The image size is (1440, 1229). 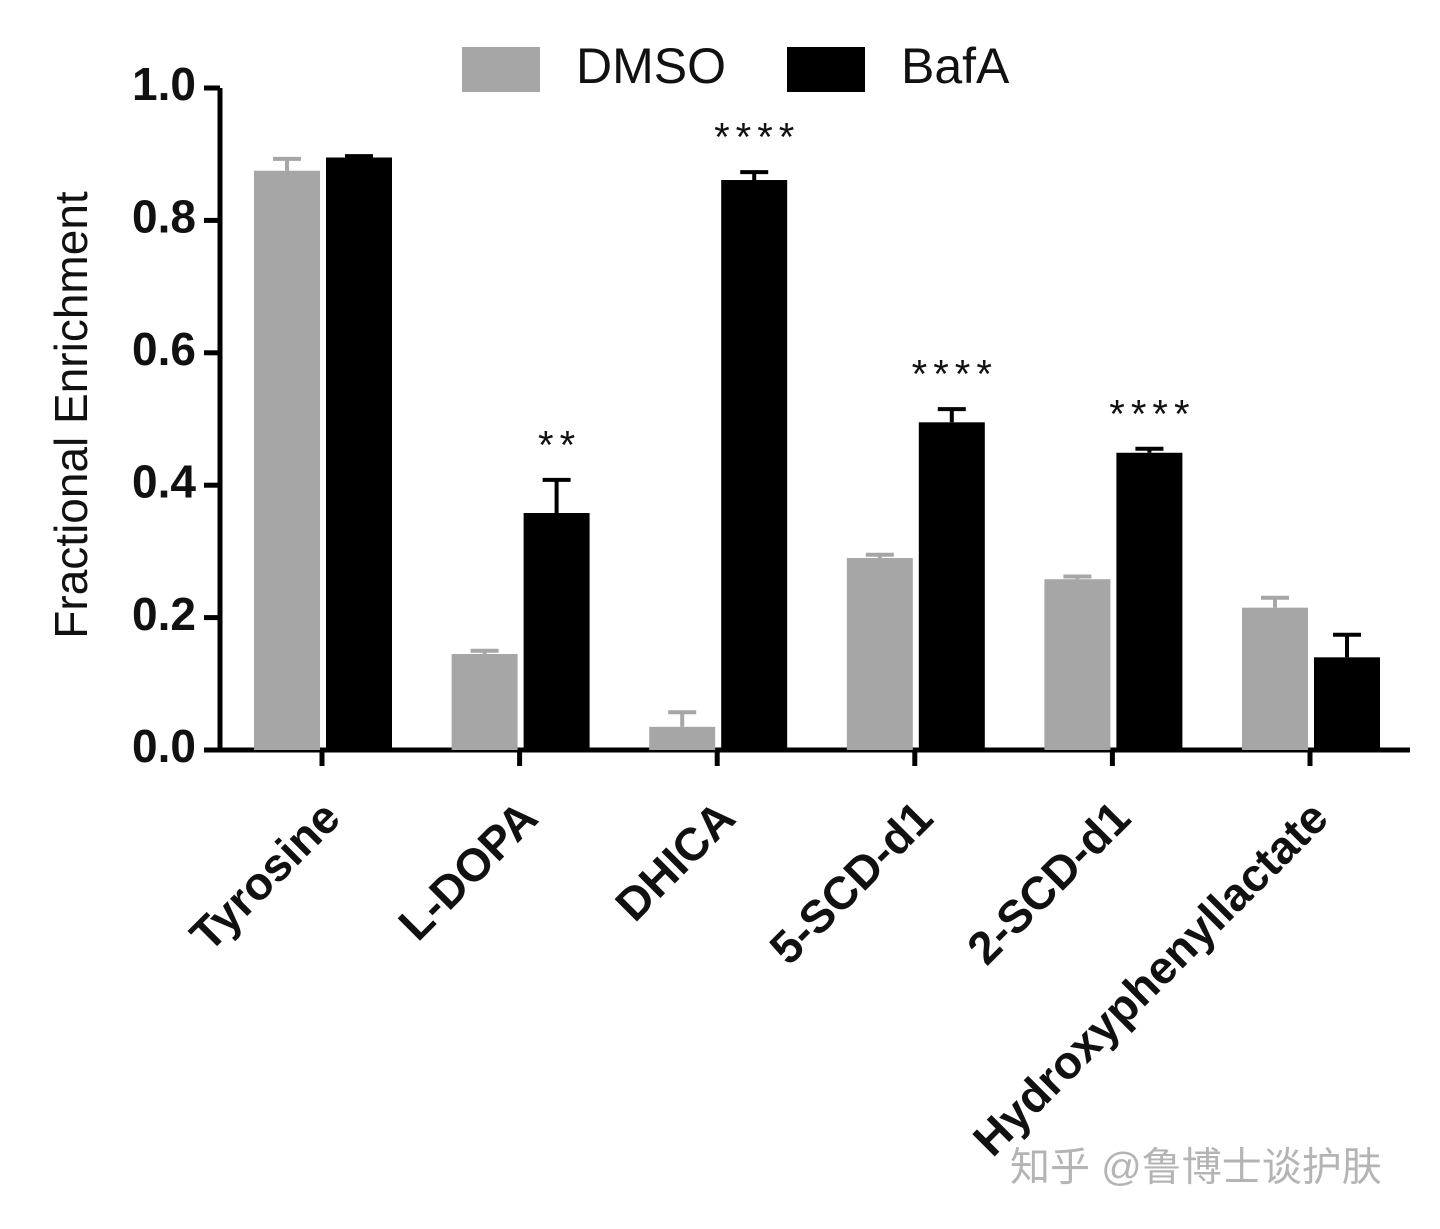 What do you see at coordinates (1150, 978) in the screenshot?
I see `x-tick-label: Hydroxyphenyllactate` at bounding box center [1150, 978].